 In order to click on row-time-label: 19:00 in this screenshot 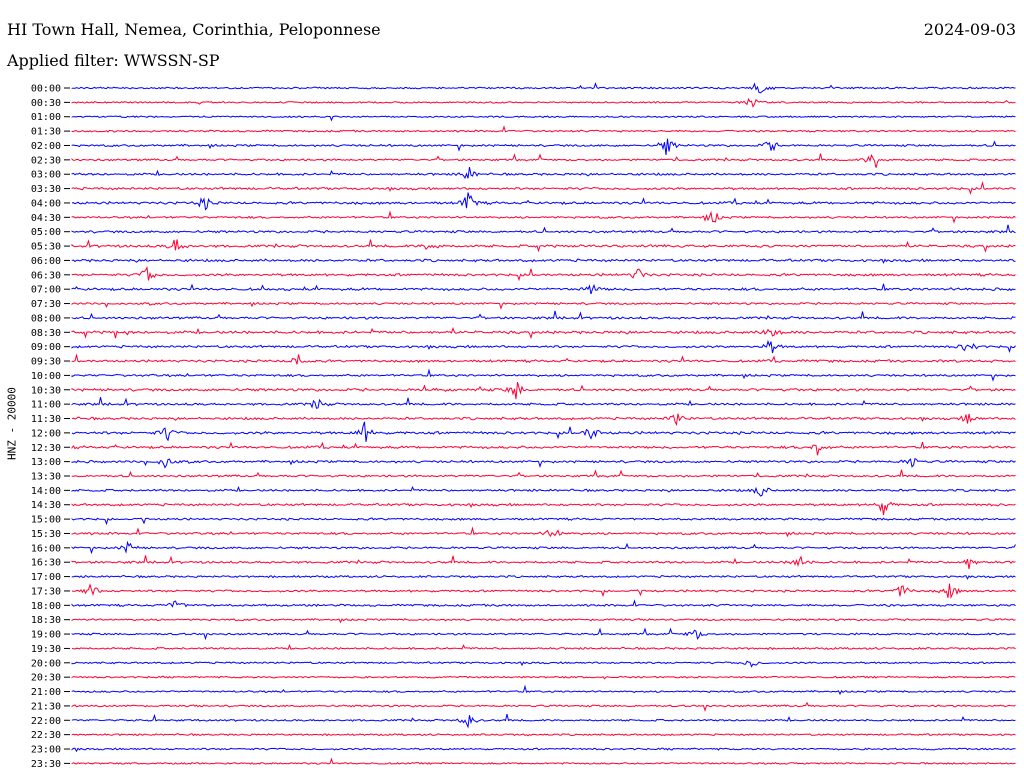, I will do `click(46, 635)`.